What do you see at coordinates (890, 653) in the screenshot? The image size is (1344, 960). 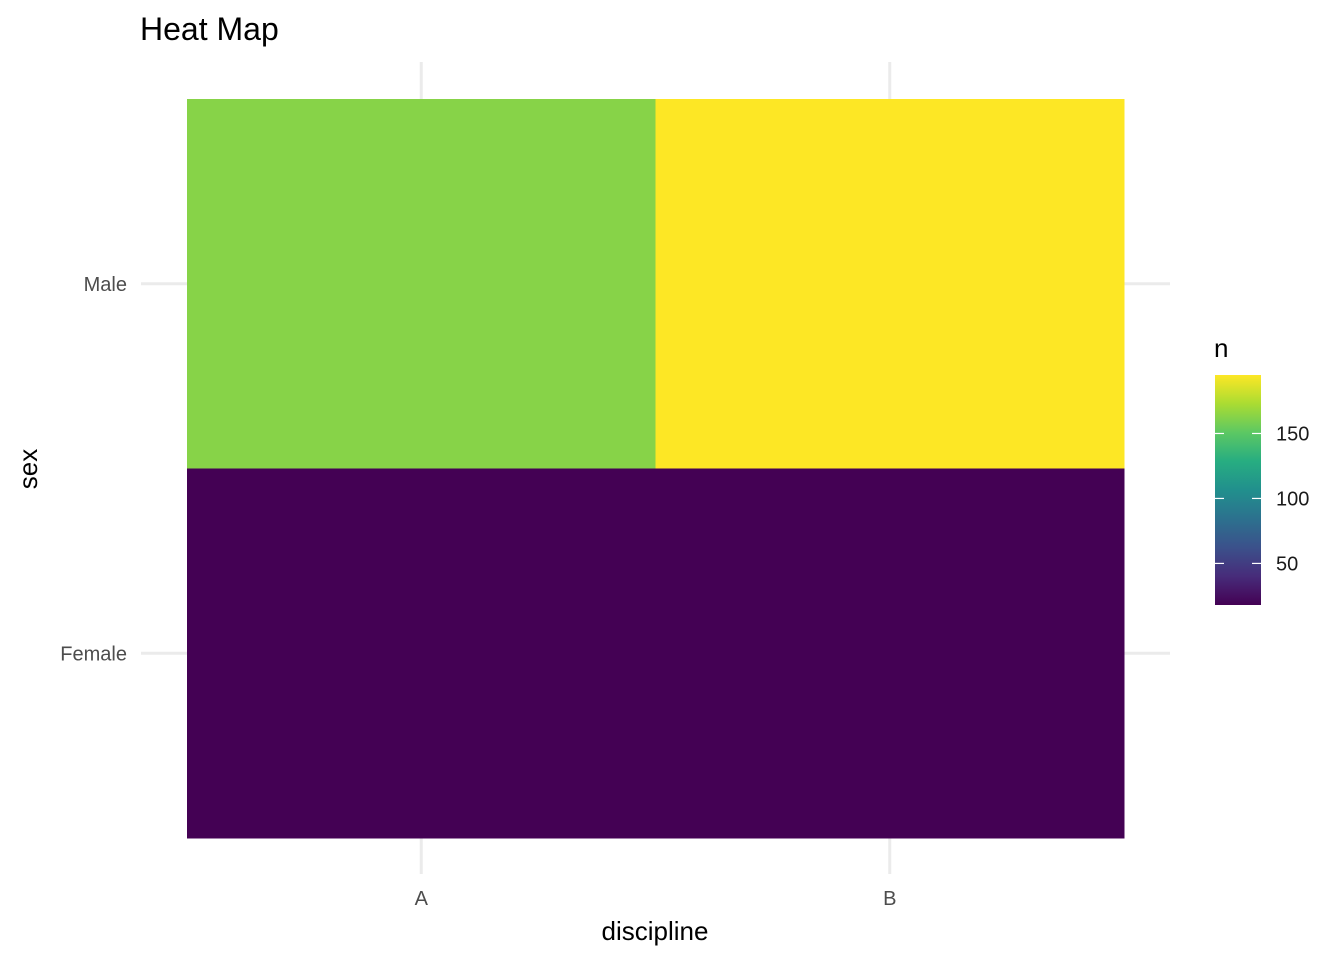 I see `heatmap-cell-B-female` at bounding box center [890, 653].